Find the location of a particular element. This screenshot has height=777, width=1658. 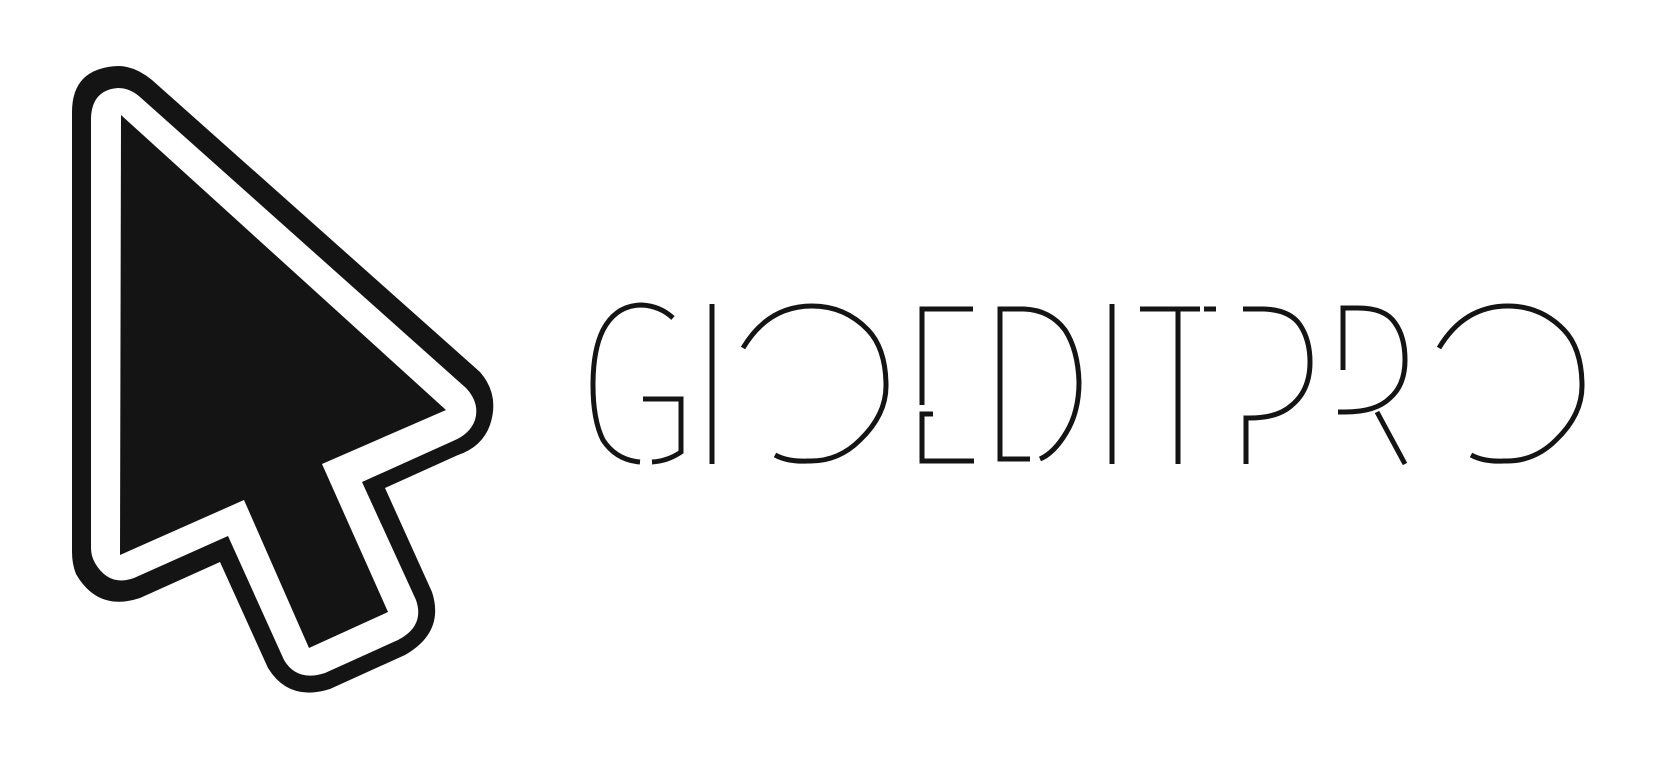

wordmark-lettering is located at coordinates (1087, 384).